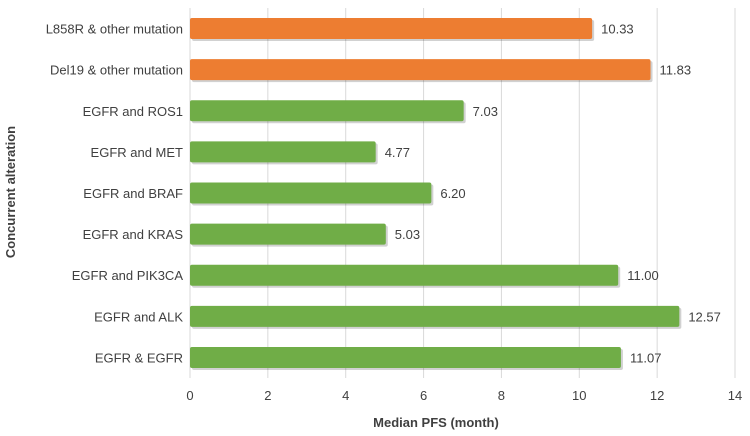 This screenshot has width=750, height=436. What do you see at coordinates (116, 70) in the screenshot?
I see `category-label: Del19 & other mutation` at bounding box center [116, 70].